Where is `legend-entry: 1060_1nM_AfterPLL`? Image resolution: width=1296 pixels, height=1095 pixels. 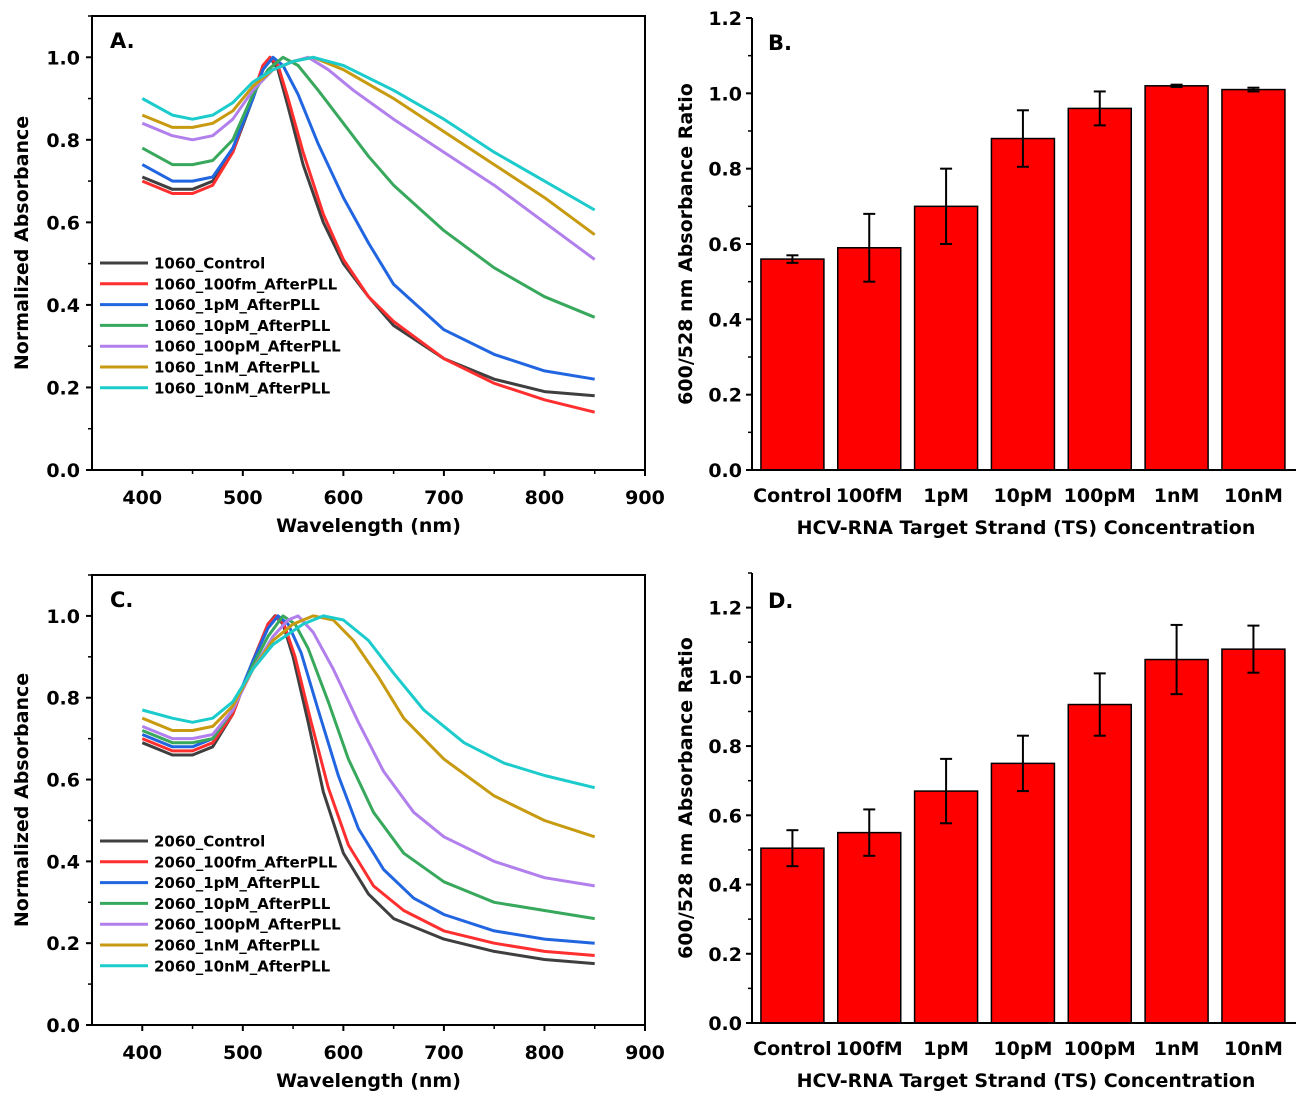
legend-entry: 1060_1nM_AfterPLL is located at coordinates (237, 368).